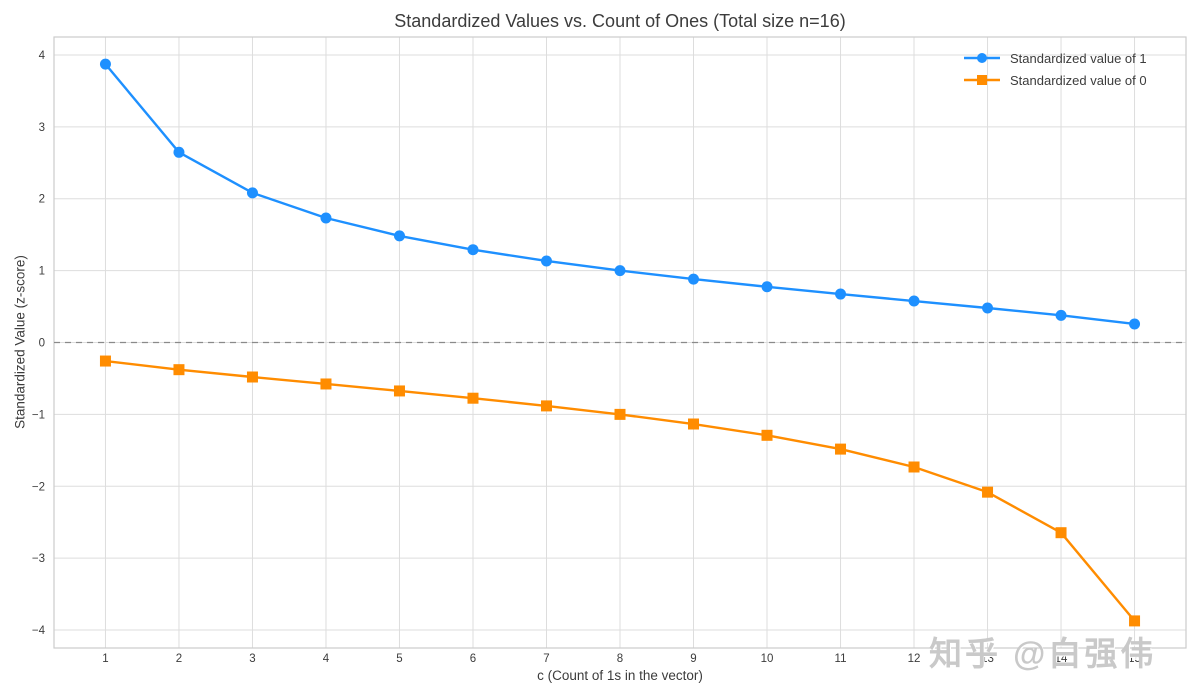 This screenshot has width=1200, height=700. What do you see at coordinates (987, 659) in the screenshot?
I see `x-tick-label: 13` at bounding box center [987, 659].